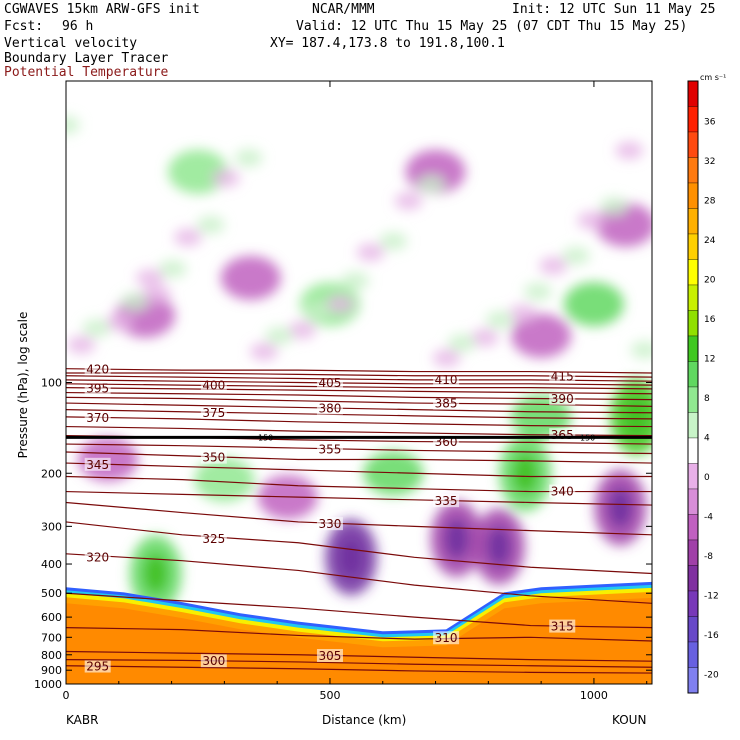 This screenshot has height=740, width=740. Describe the element at coordinates (97, 388) in the screenshot. I see `theta-label-395: 395` at that location.